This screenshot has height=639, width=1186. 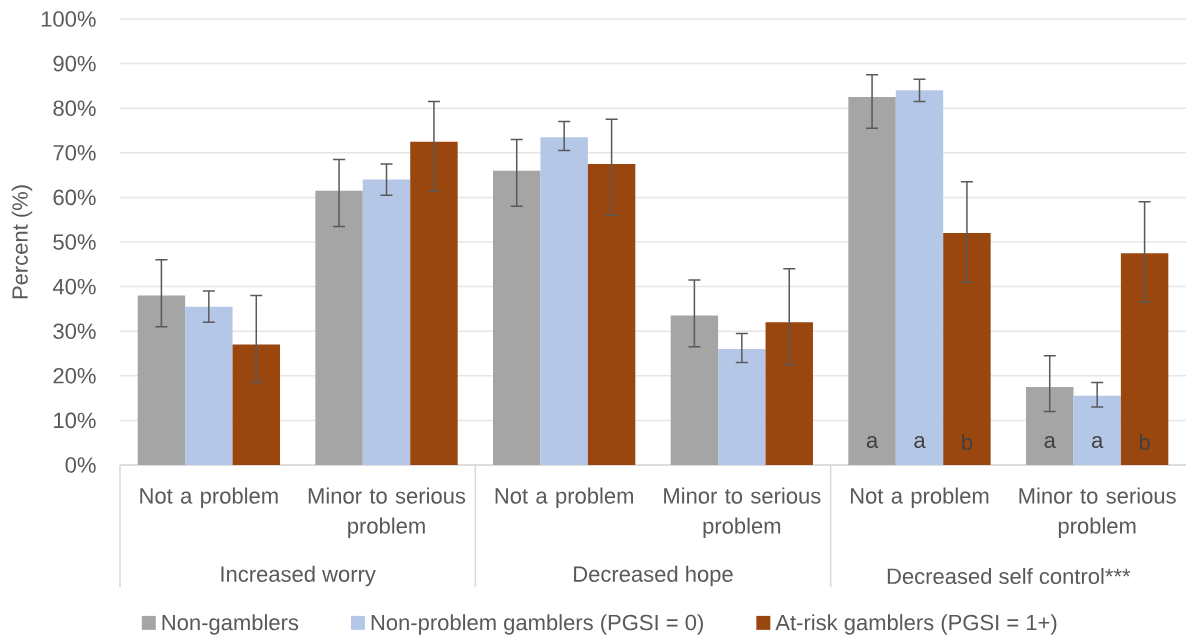 I want to click on text: Increased worry, so click(x=298, y=576).